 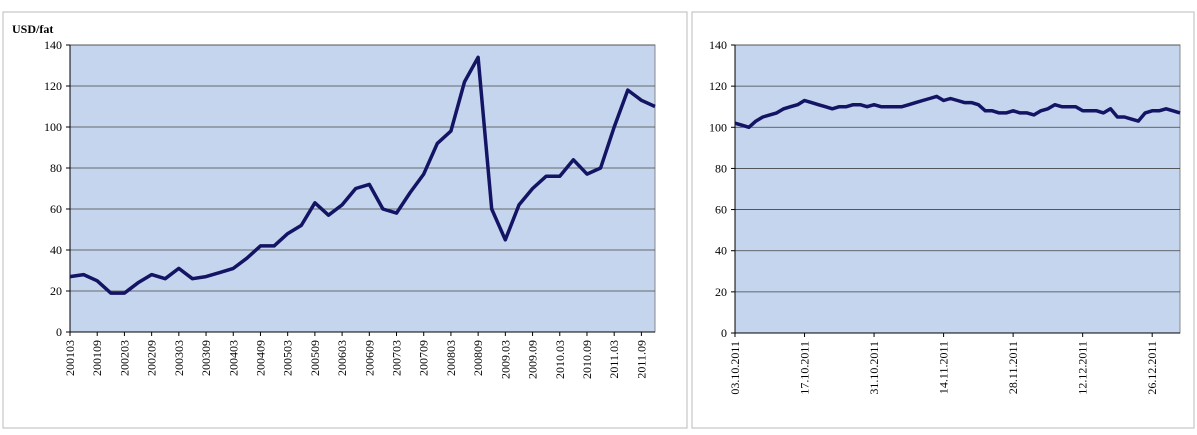 I want to click on x-tick-label: 200303, so click(x=179, y=358).